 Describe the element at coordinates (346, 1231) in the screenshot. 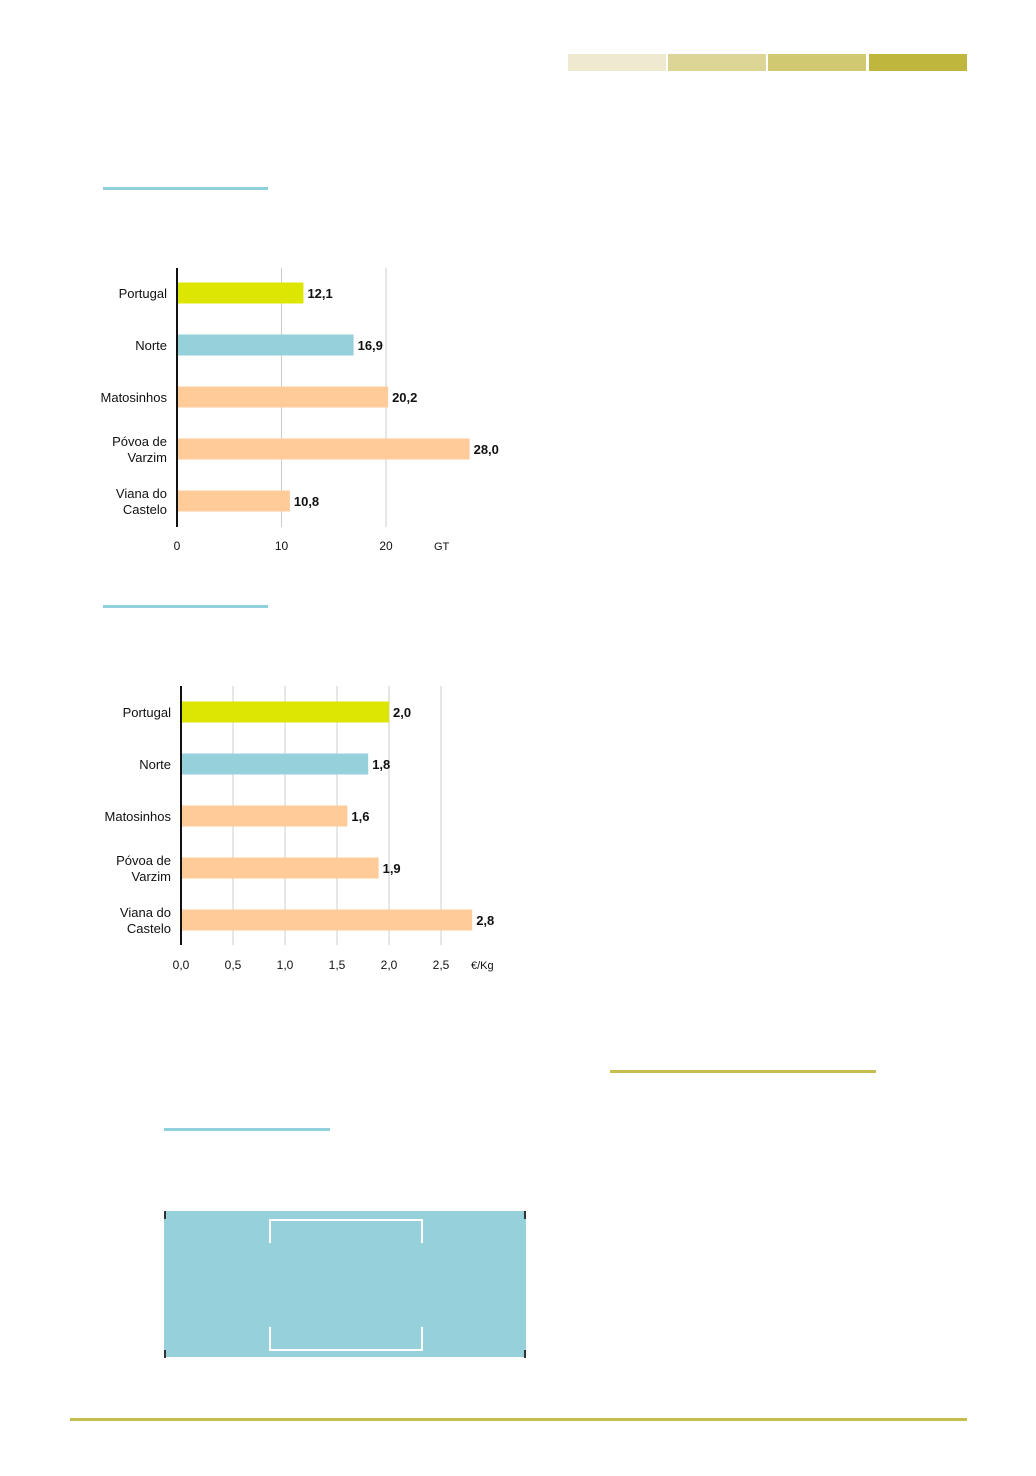

I see `panel-top-bracket` at that location.